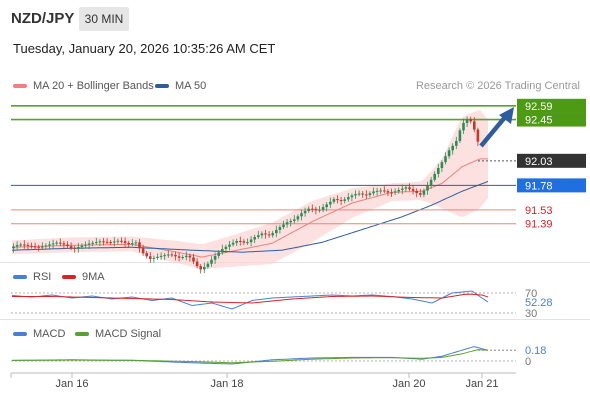  I want to click on rsi-line, so click(250, 300).